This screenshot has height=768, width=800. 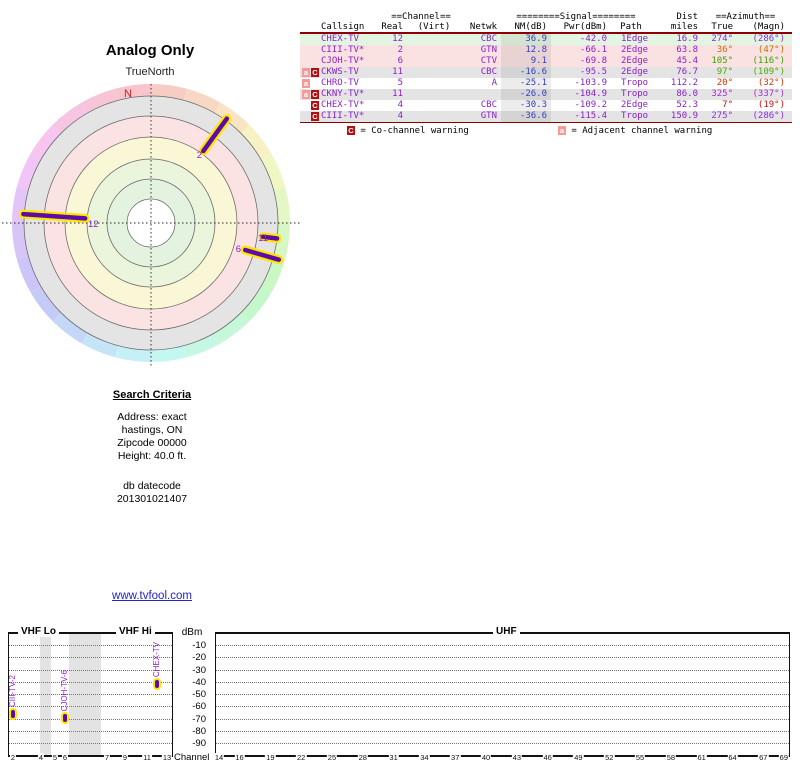 I want to click on legend-co-channel-label: = Co-channel warning, so click(x=414, y=131).